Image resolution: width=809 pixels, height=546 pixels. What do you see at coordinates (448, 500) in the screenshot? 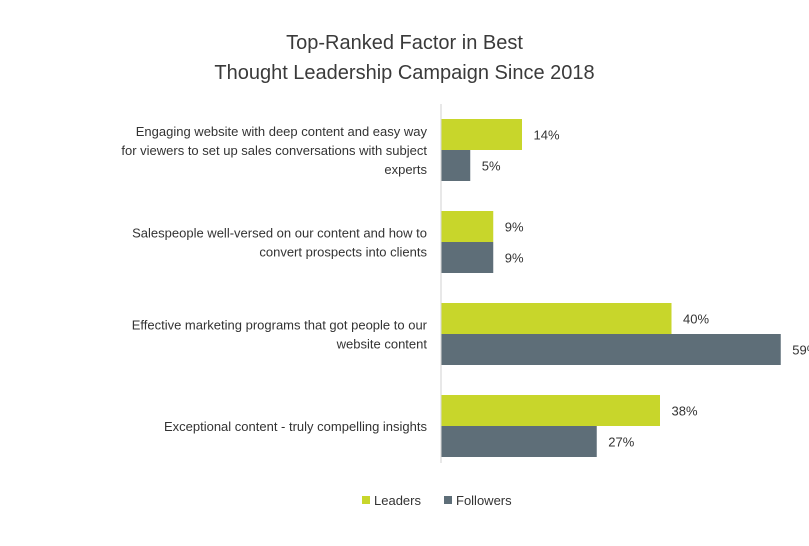
I see `legend-swatch-followers` at bounding box center [448, 500].